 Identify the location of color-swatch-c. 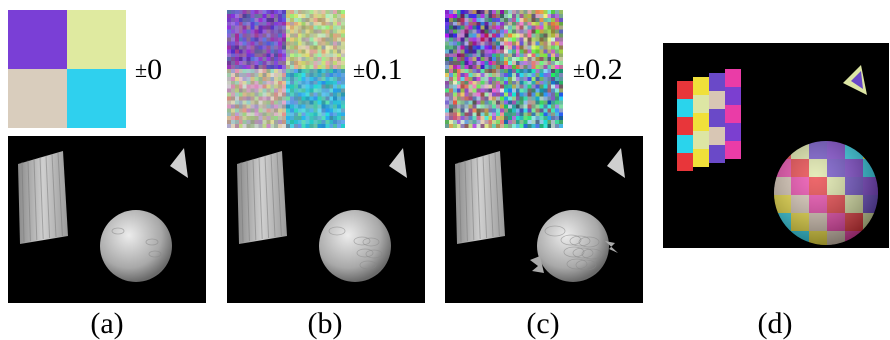
(504, 69).